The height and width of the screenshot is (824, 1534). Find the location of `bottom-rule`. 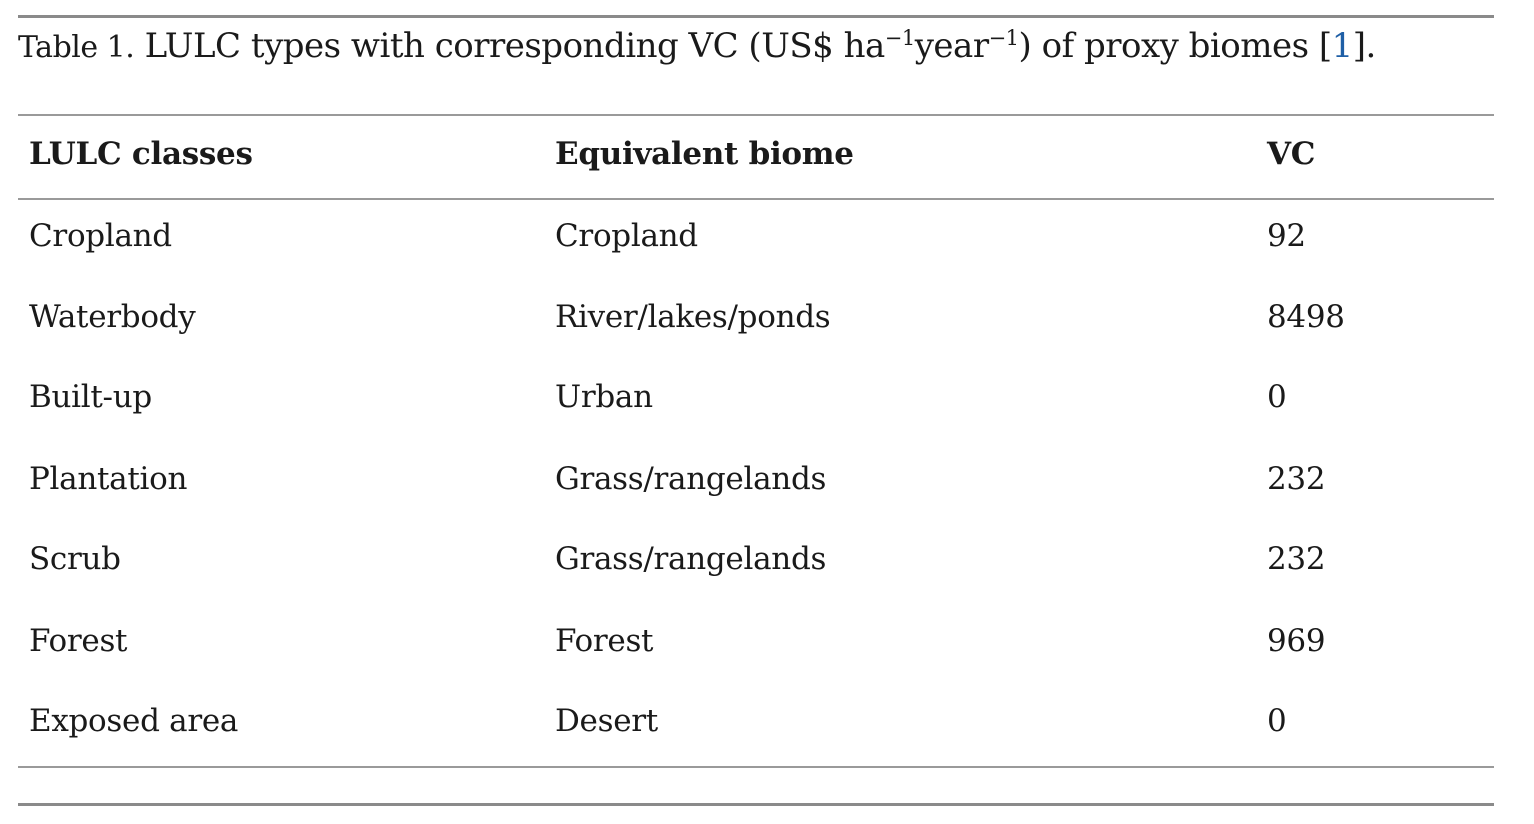

bottom-rule is located at coordinates (756, 804).